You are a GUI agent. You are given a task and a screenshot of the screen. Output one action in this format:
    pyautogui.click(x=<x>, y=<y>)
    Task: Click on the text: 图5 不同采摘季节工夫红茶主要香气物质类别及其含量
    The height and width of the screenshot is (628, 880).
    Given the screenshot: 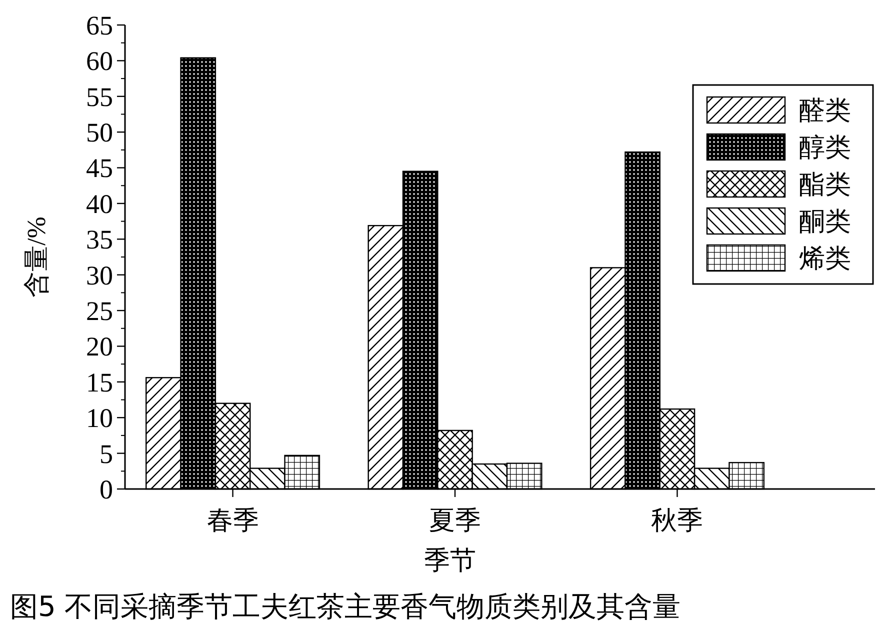 What is the action you would take?
    pyautogui.click(x=345, y=606)
    